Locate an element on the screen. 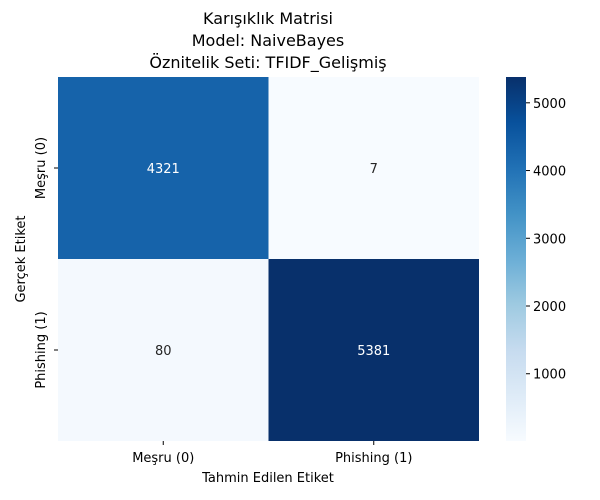 This screenshot has width=600, height=500. cell-value-r1-c0: 80 is located at coordinates (163, 351).